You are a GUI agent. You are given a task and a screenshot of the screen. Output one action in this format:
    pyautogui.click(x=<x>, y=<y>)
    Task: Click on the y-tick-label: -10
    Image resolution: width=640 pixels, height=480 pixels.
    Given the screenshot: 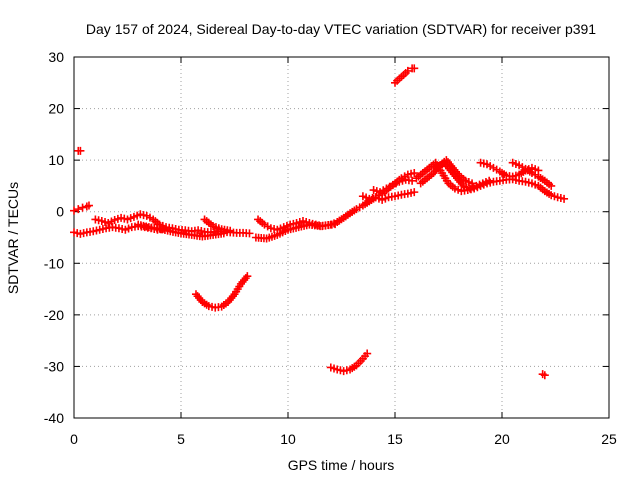 What is the action you would take?
    pyautogui.click(x=54, y=263)
    